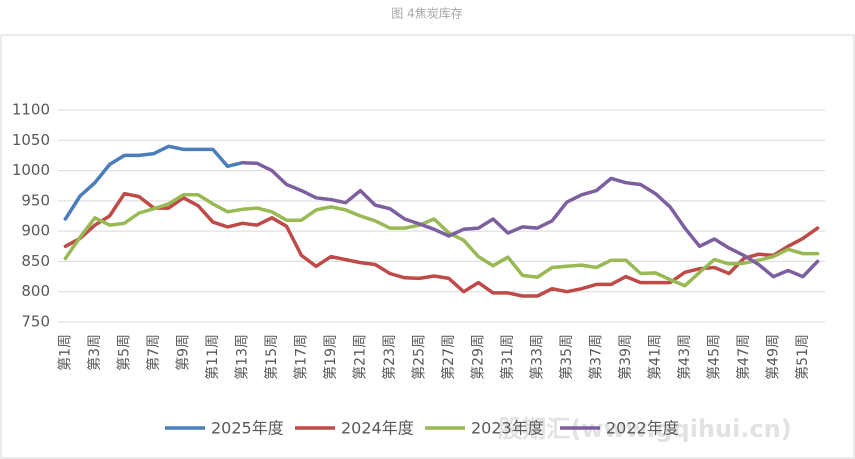 The width and height of the screenshot is (855, 459). I want to click on legend-label: 2022年度, so click(642, 428).